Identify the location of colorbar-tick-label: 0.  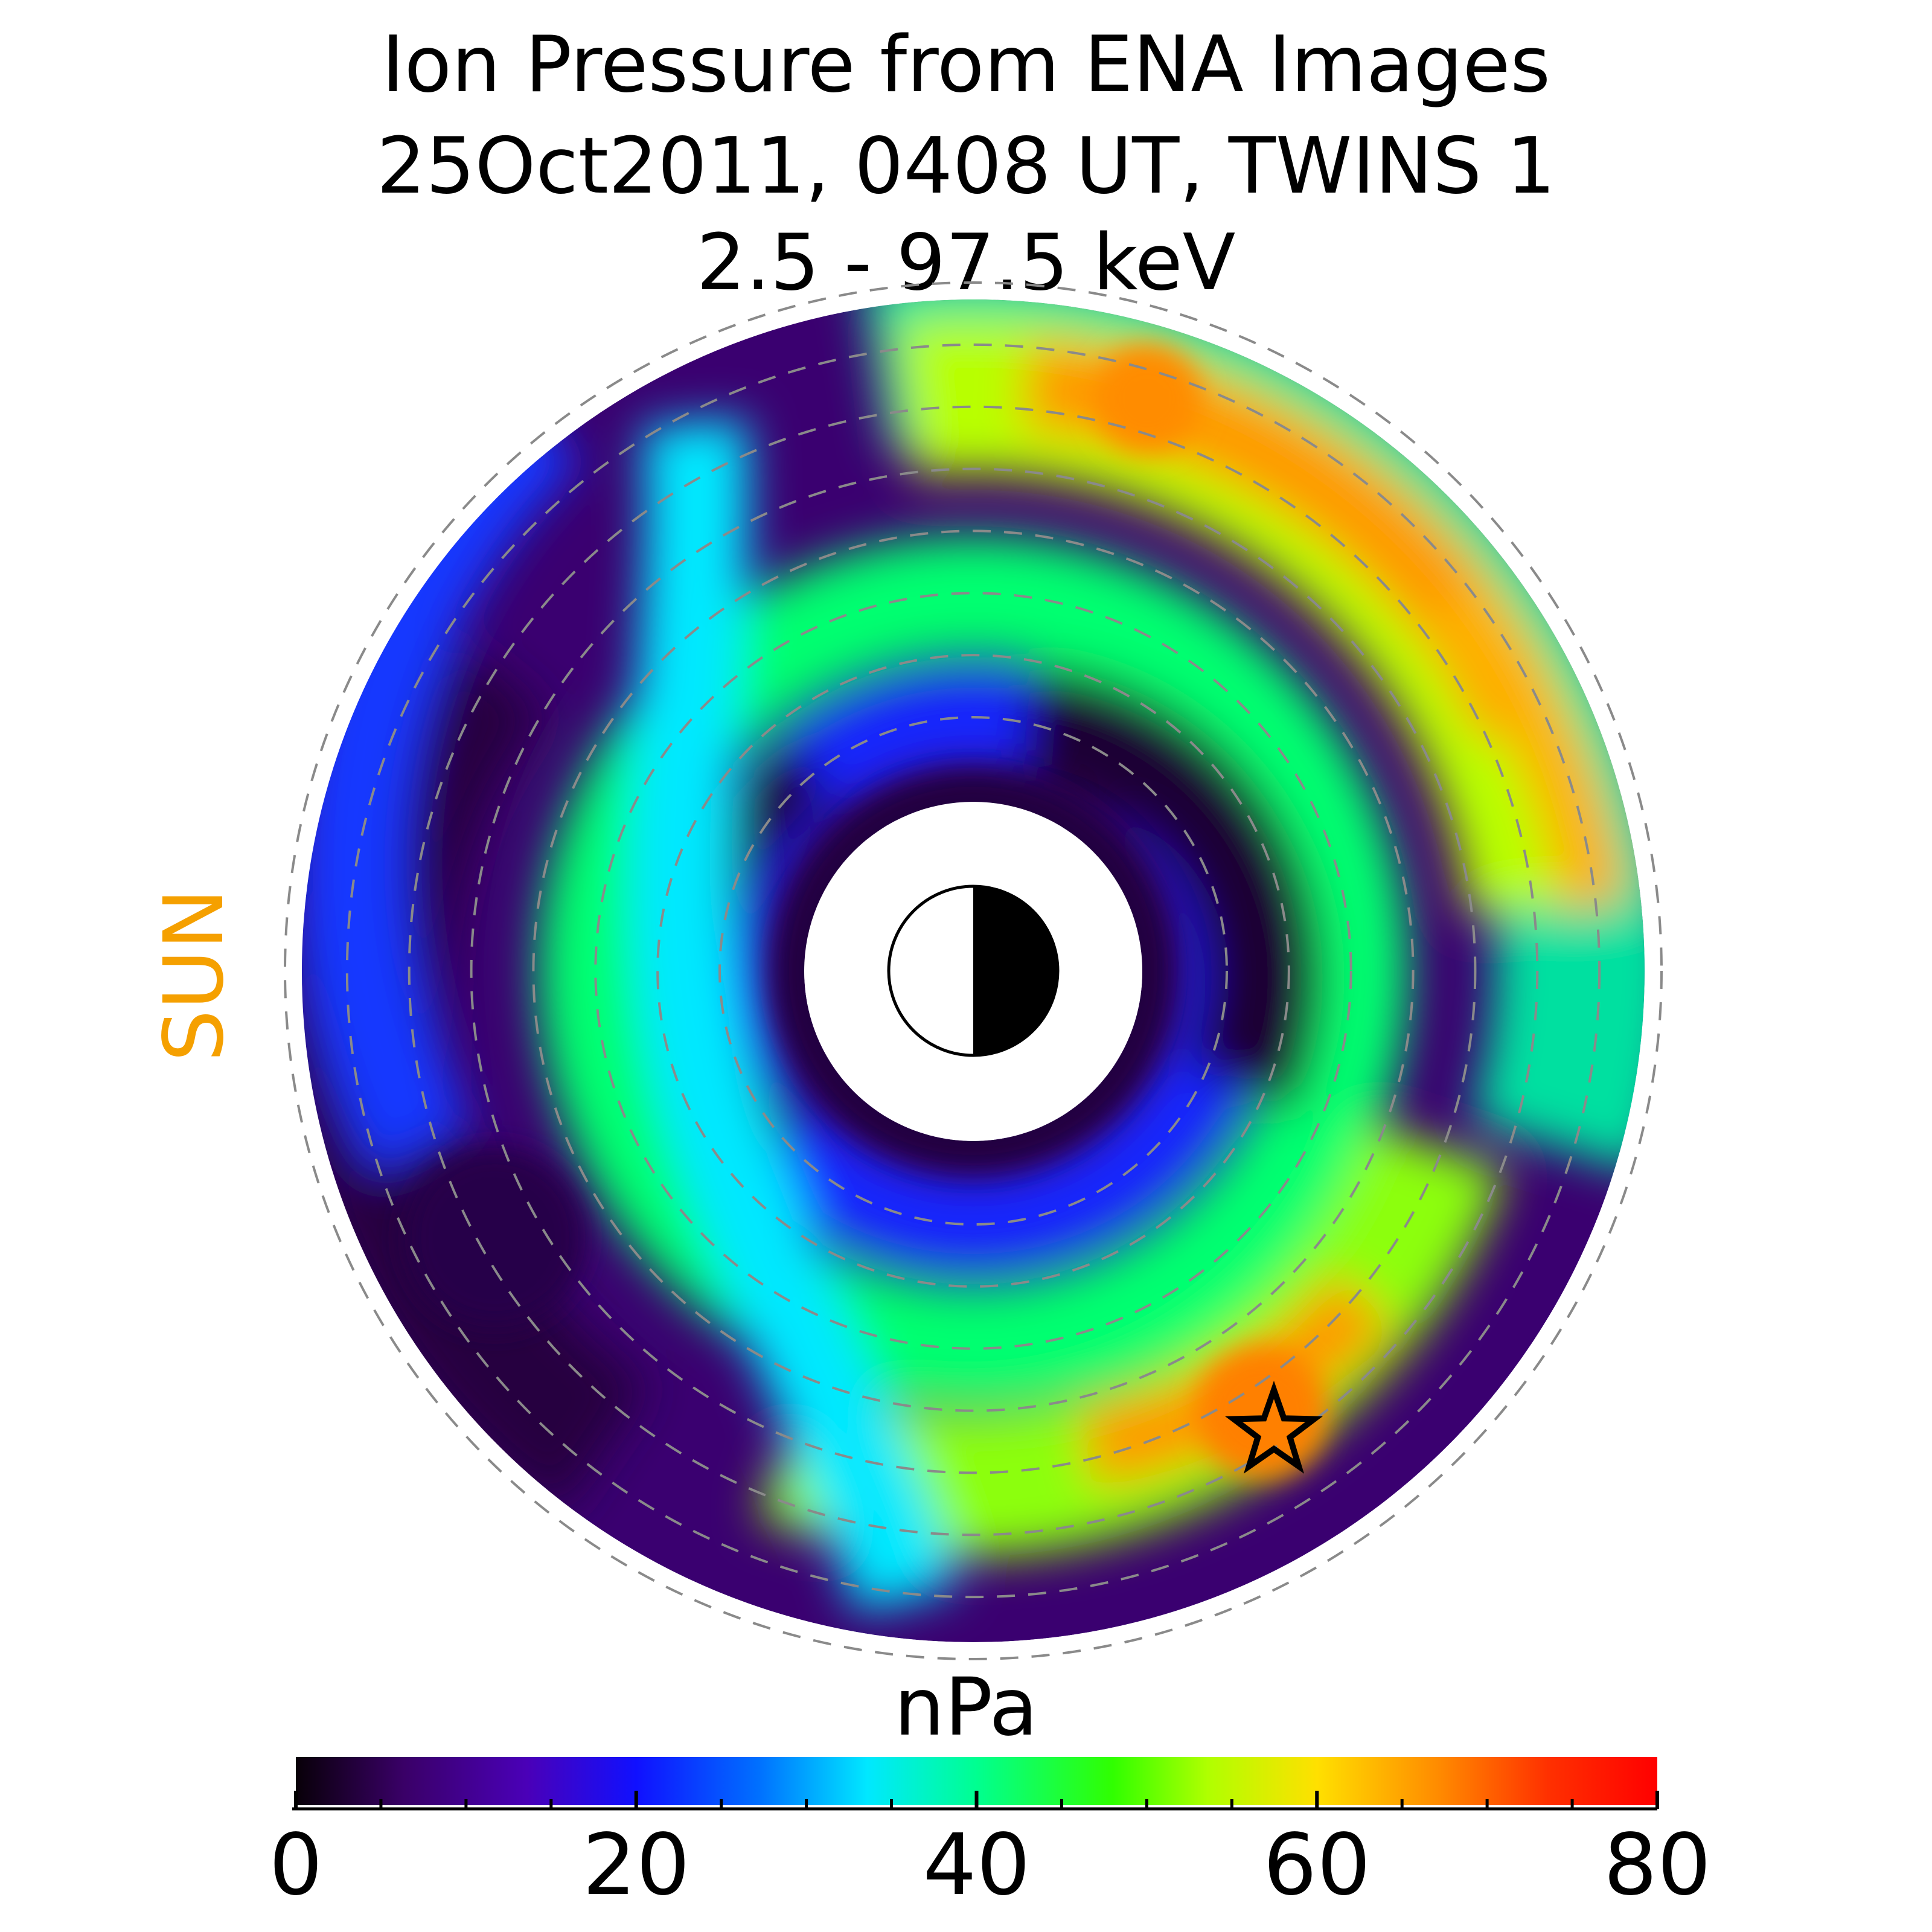
(296, 1865).